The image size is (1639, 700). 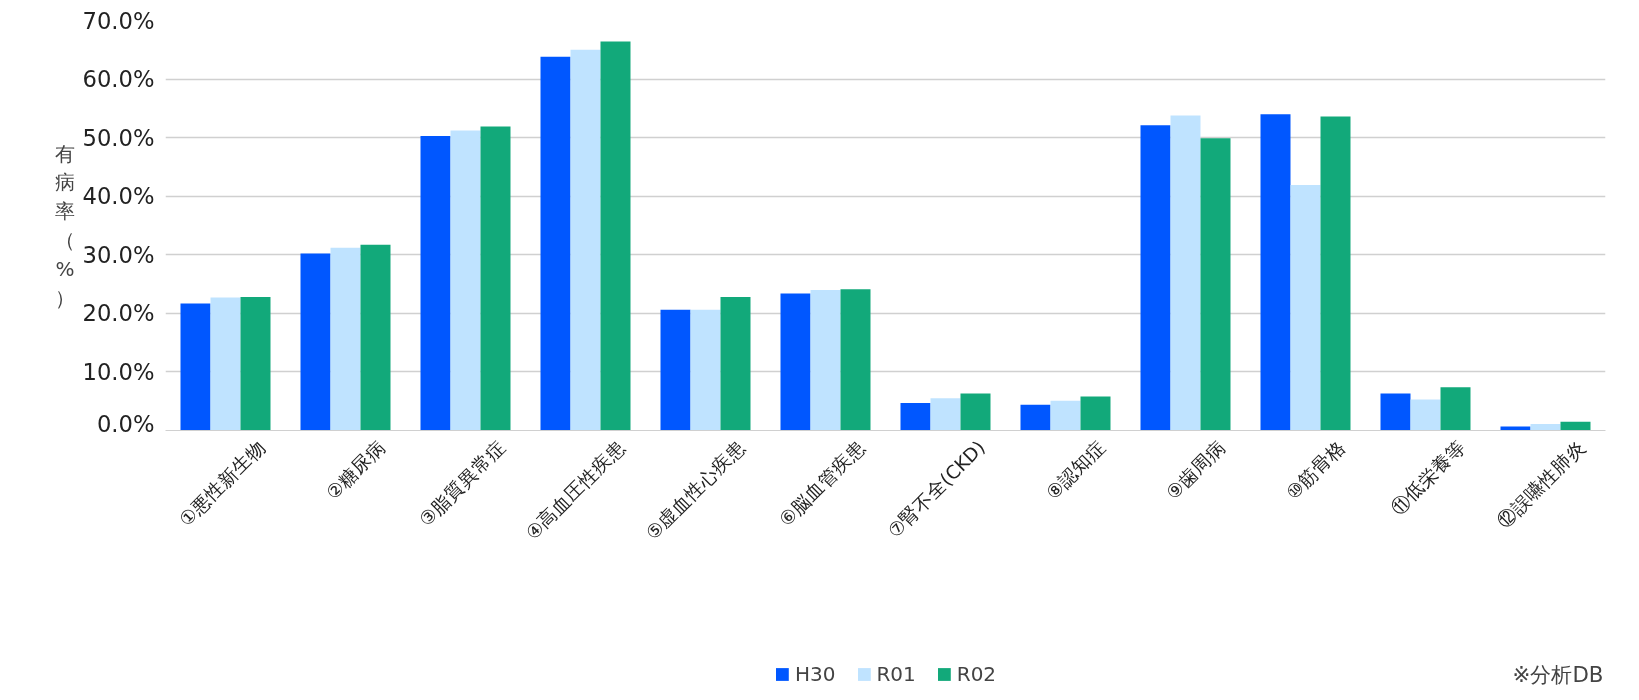 I want to click on y-tick-label: 60.0%, so click(x=118, y=79).